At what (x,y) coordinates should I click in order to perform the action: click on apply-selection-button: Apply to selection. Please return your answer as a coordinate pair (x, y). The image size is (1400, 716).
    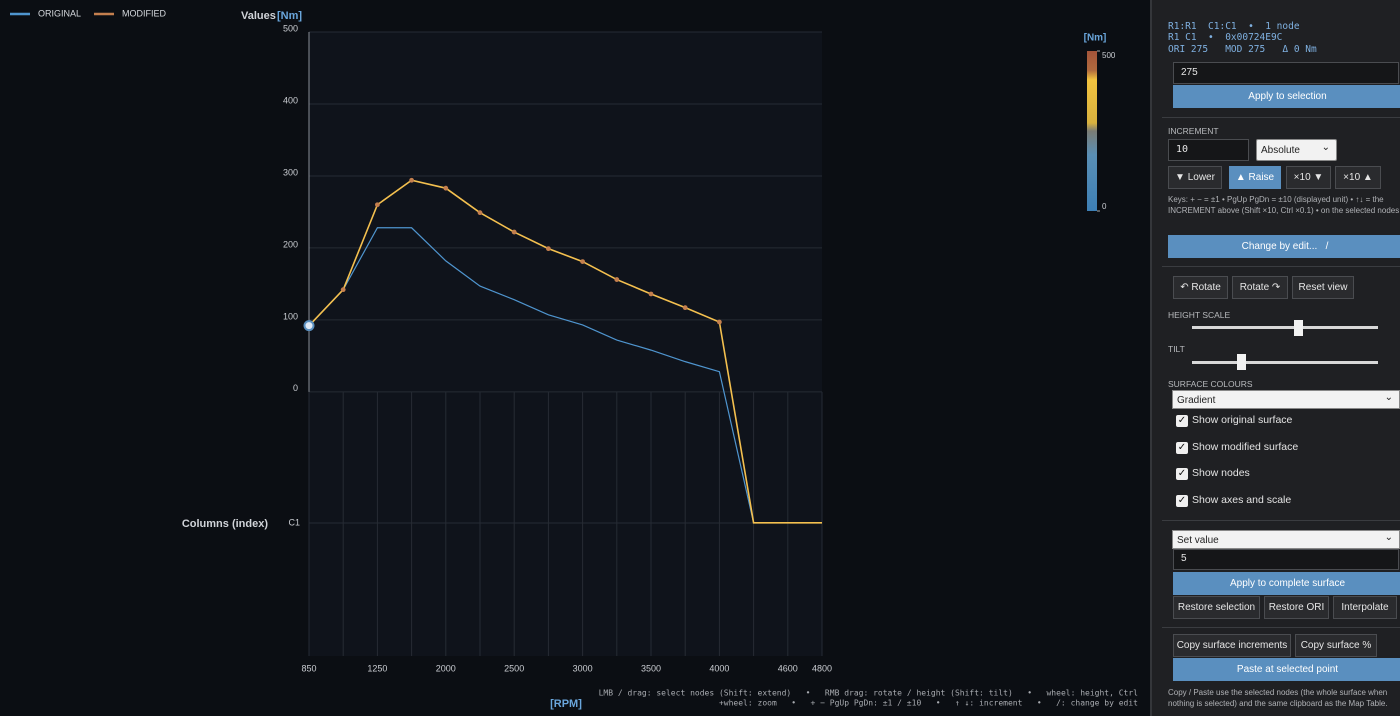
    Looking at the image, I should click on (1286, 96).